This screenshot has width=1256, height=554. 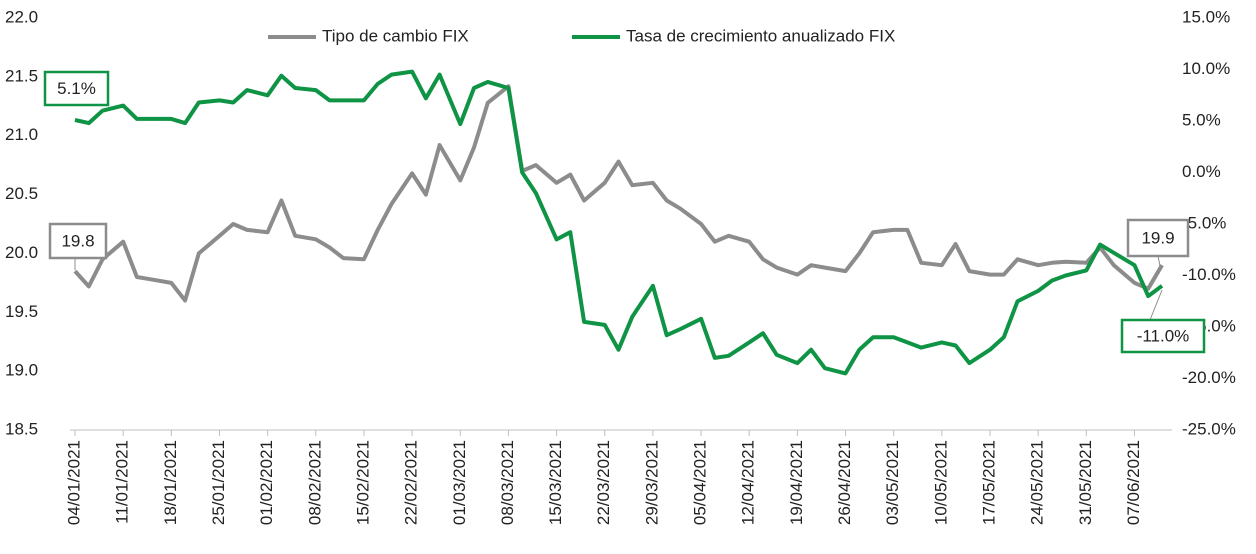 I want to click on y-tick-label: 18.5, so click(x=21, y=428).